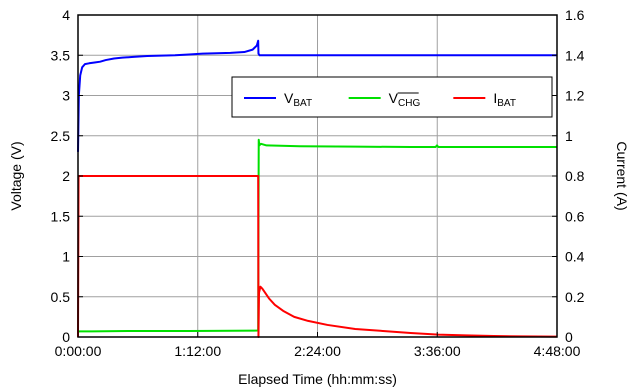  Describe the element at coordinates (575, 297) in the screenshot. I see `y-right-tick-label: 0.2` at that location.